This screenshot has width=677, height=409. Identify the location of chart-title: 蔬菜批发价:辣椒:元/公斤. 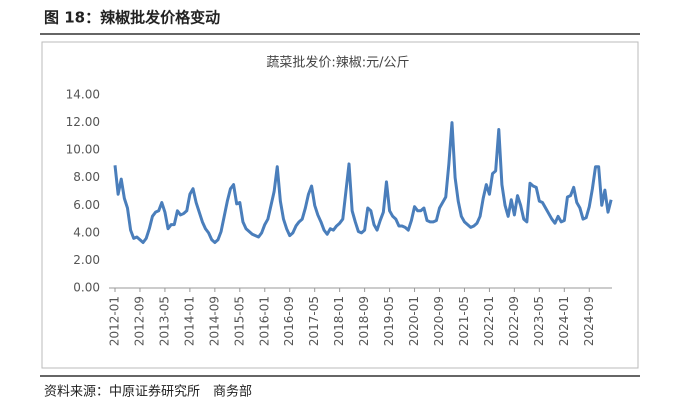
(337, 63).